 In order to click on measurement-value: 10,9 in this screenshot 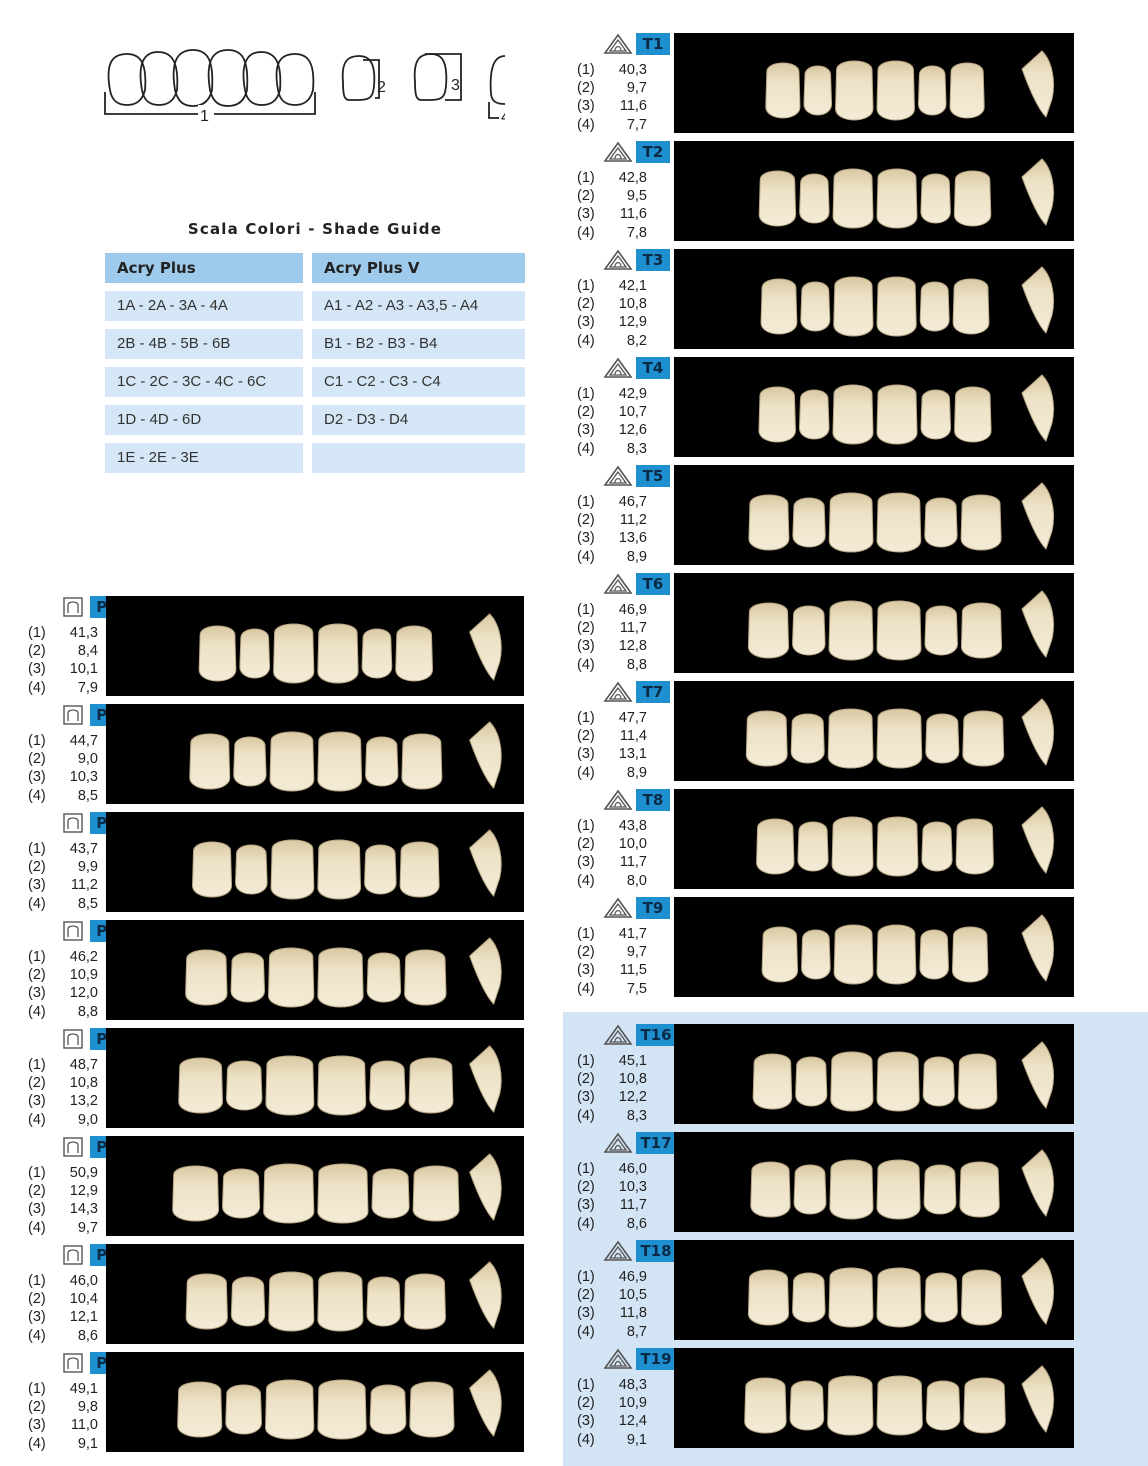, I will do `click(632, 1403)`.